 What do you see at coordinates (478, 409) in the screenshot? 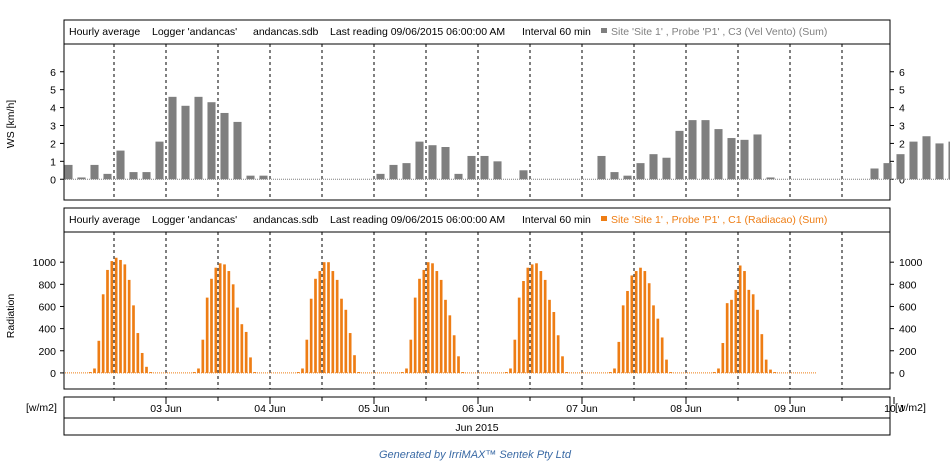
I see `x-tick-label: 06 Jun` at bounding box center [478, 409].